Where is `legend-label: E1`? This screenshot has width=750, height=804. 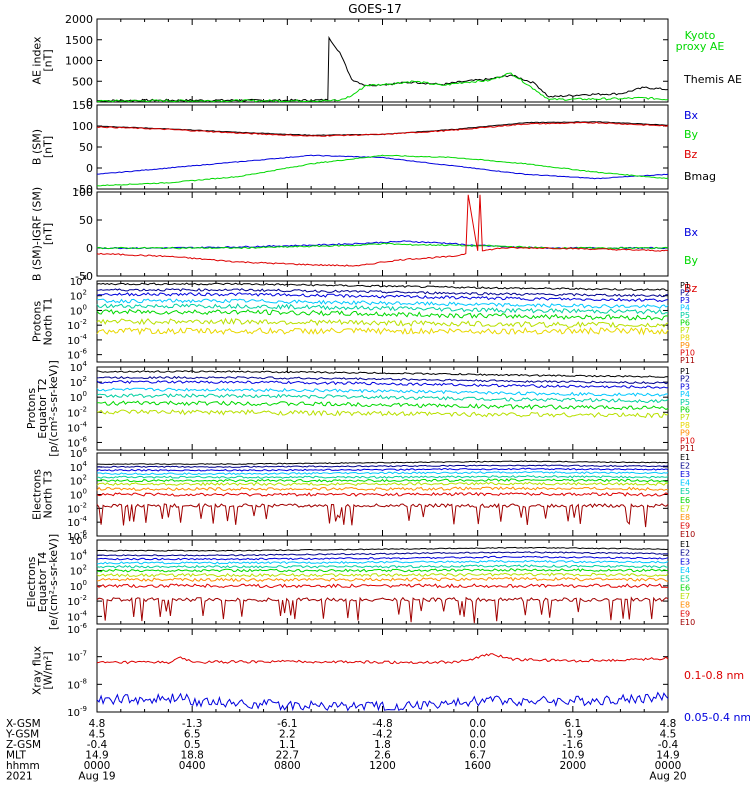 legend-label: E1 is located at coordinates (685, 544).